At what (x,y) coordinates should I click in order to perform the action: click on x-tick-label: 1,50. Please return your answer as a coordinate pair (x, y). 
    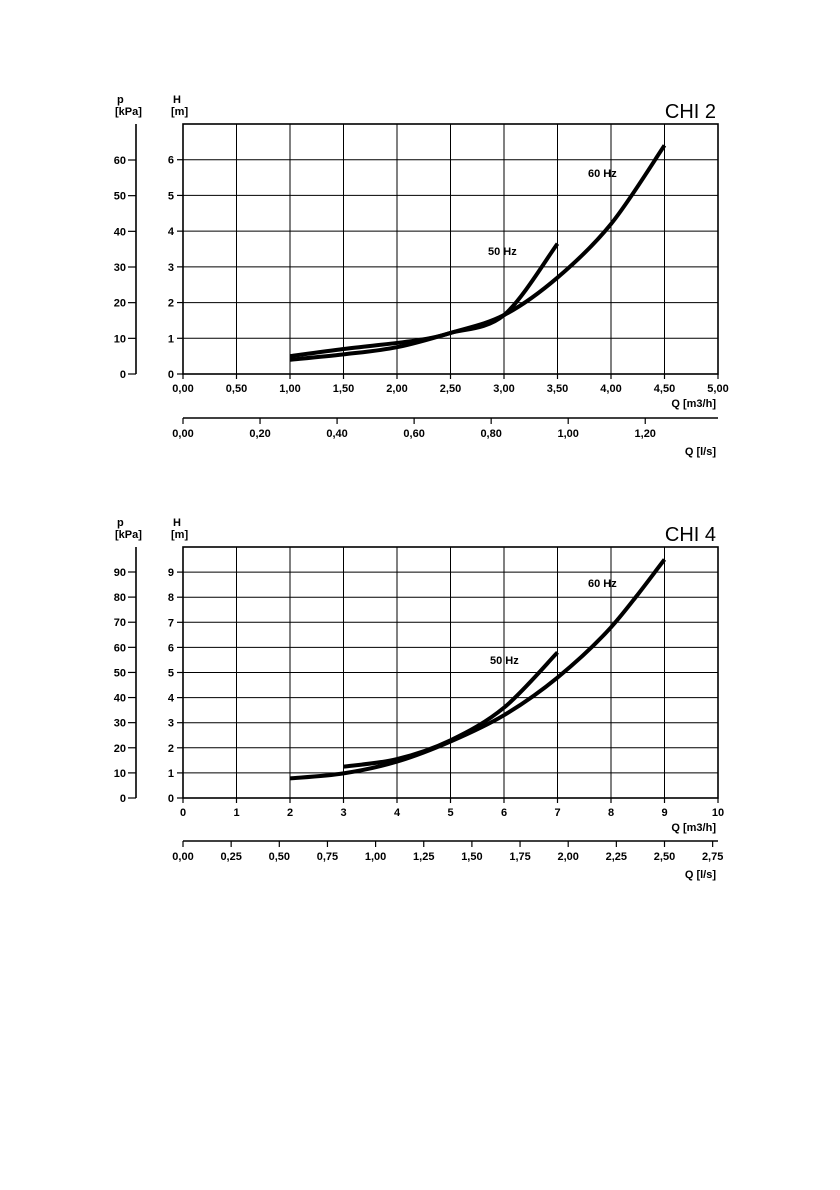
    Looking at the image, I should click on (343, 389).